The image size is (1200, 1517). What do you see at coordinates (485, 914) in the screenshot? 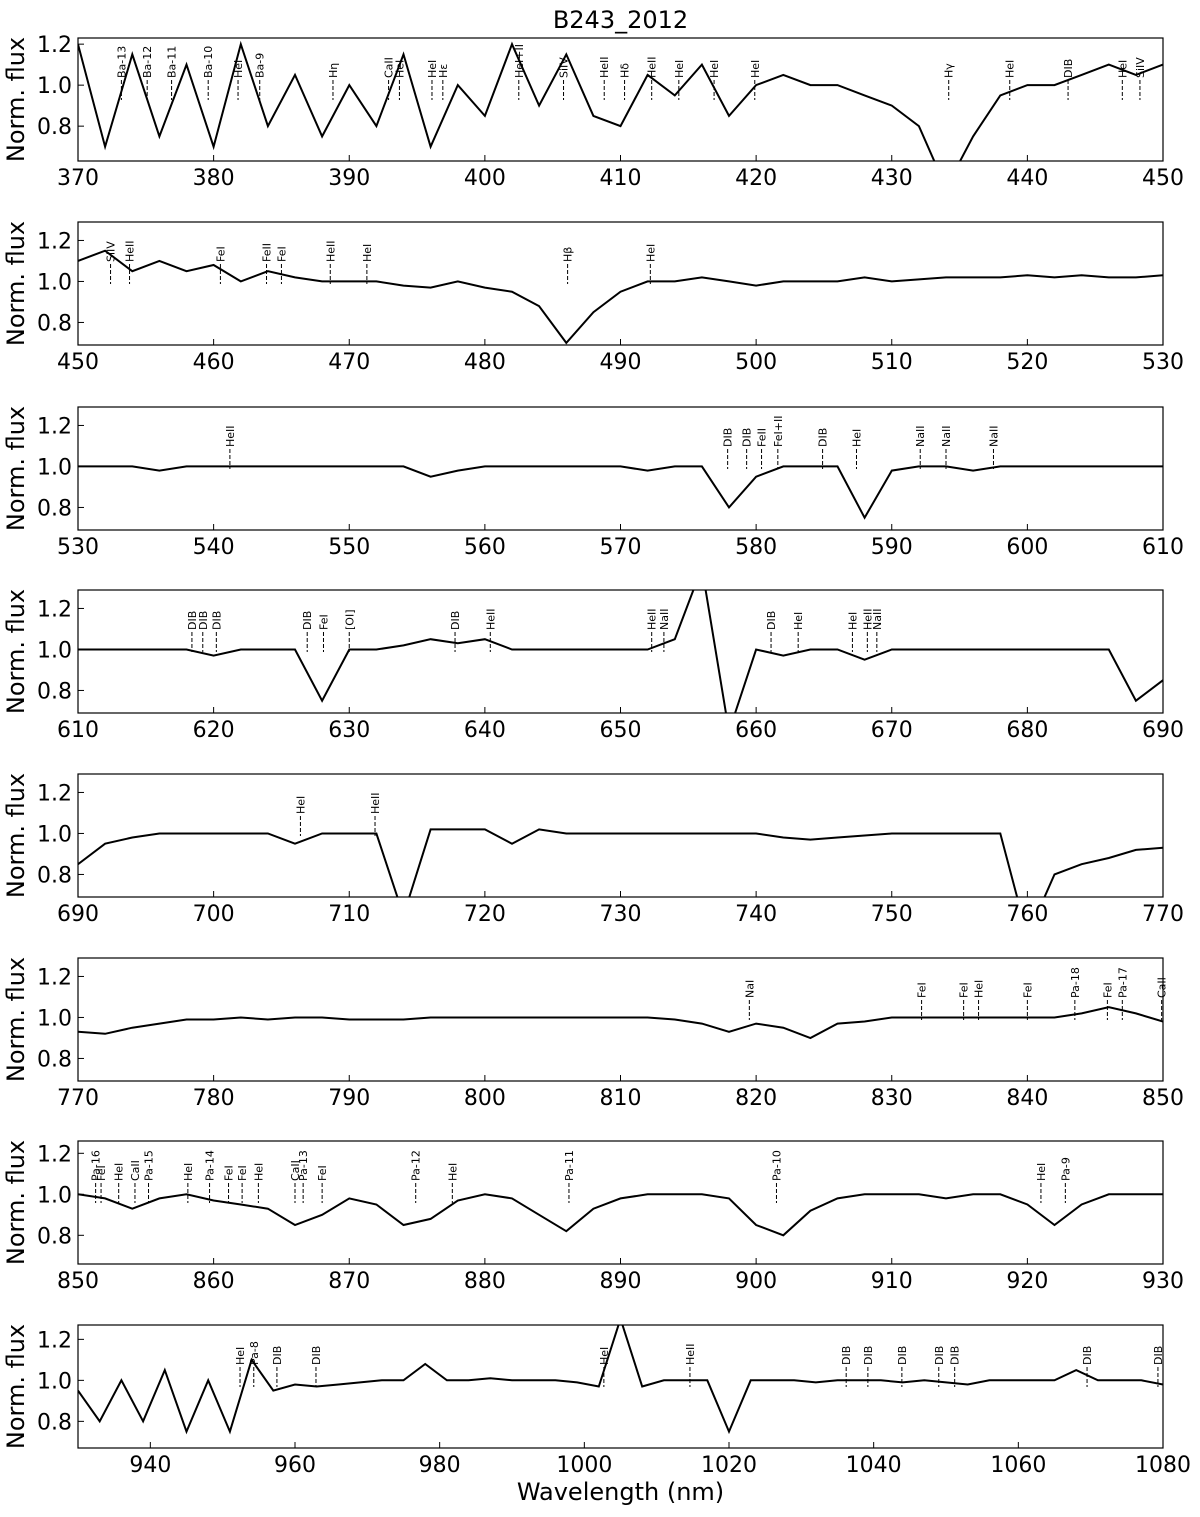
I see `x-tick-label: 720` at bounding box center [485, 914].